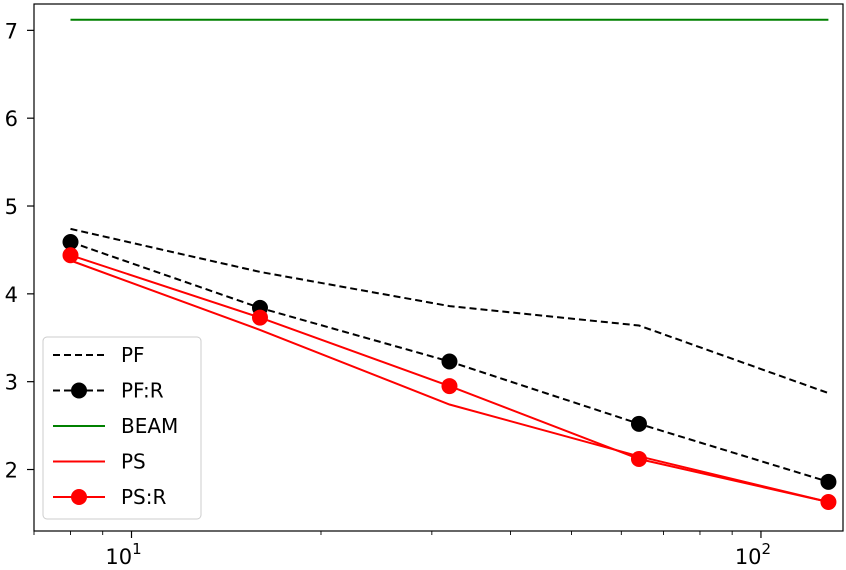 The image size is (846, 570). Describe the element at coordinates (133, 355) in the screenshot. I see `legend-label: PF` at that location.